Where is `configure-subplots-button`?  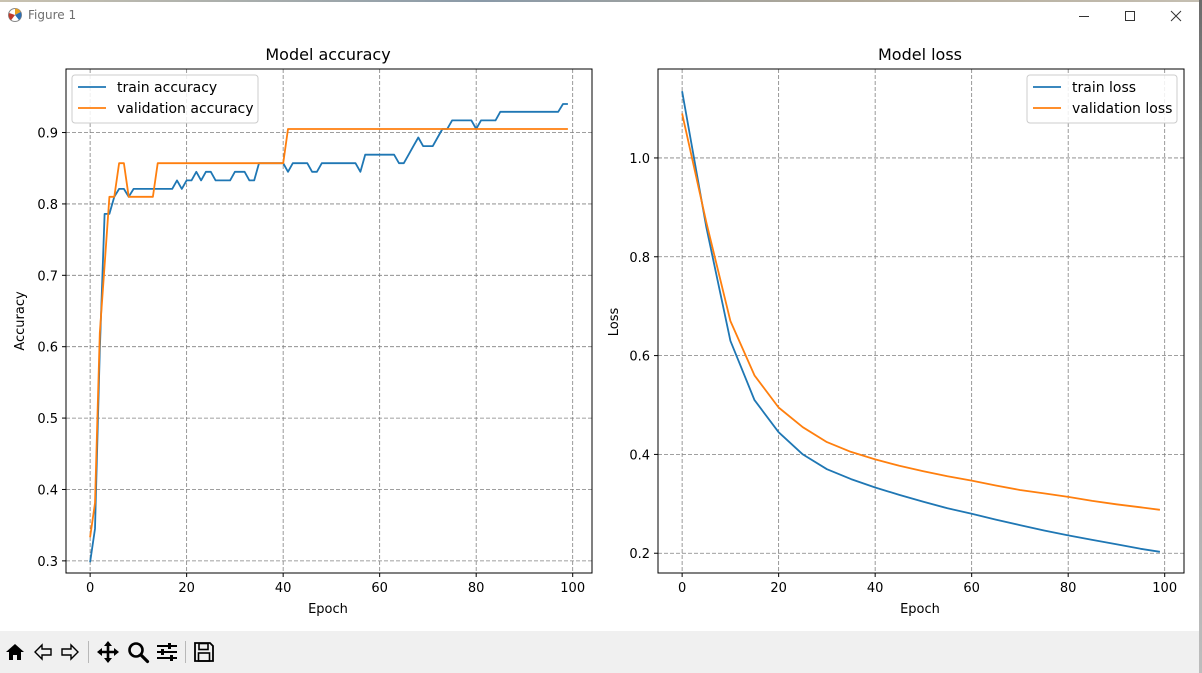 configure-subplots-button is located at coordinates (167, 652).